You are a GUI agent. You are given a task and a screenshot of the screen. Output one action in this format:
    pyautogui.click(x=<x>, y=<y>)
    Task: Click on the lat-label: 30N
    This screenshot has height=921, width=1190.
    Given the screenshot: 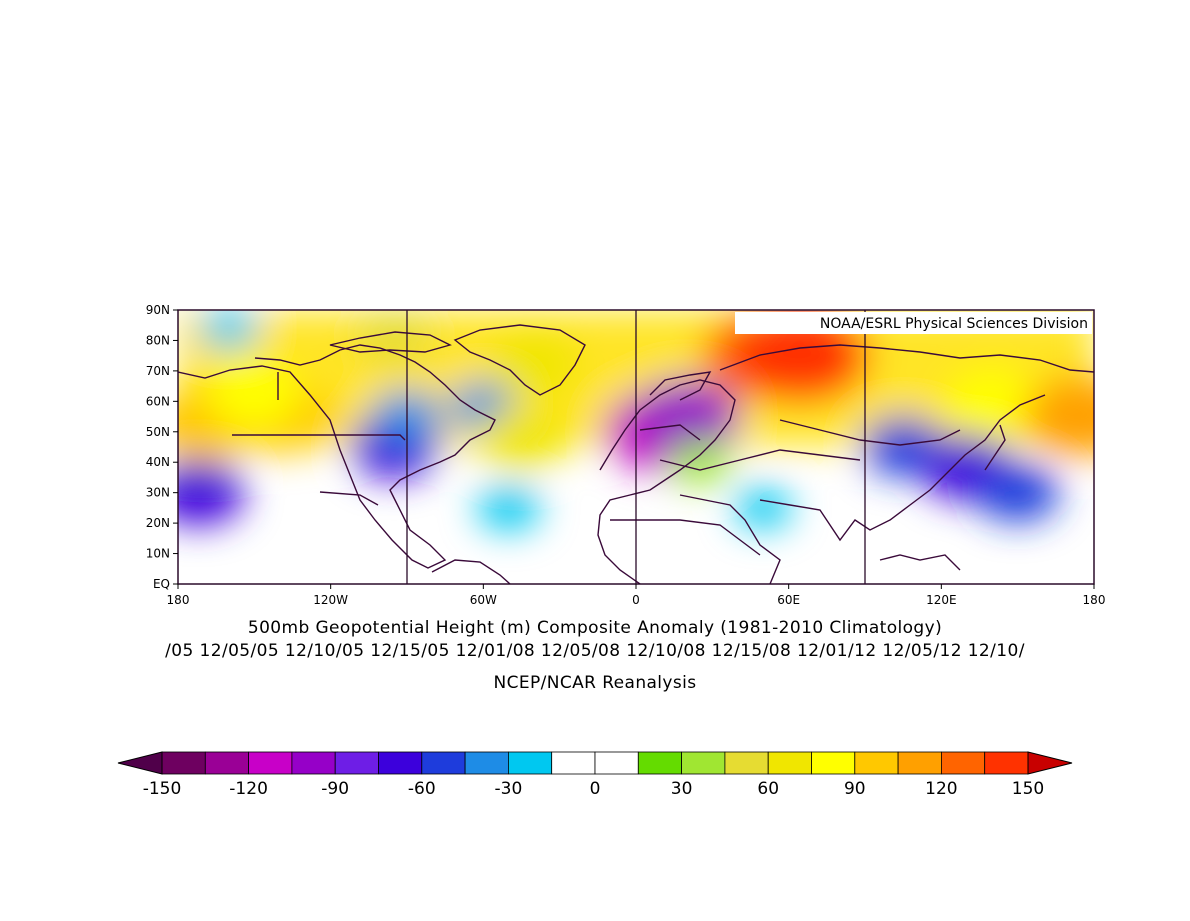 What is the action you would take?
    pyautogui.click(x=158, y=493)
    